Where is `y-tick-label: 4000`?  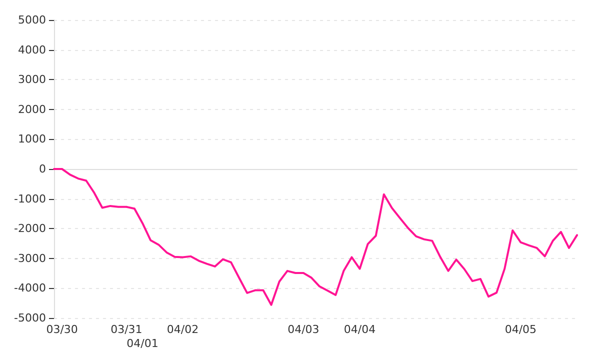 y-tick-label: 4000 is located at coordinates (32, 49).